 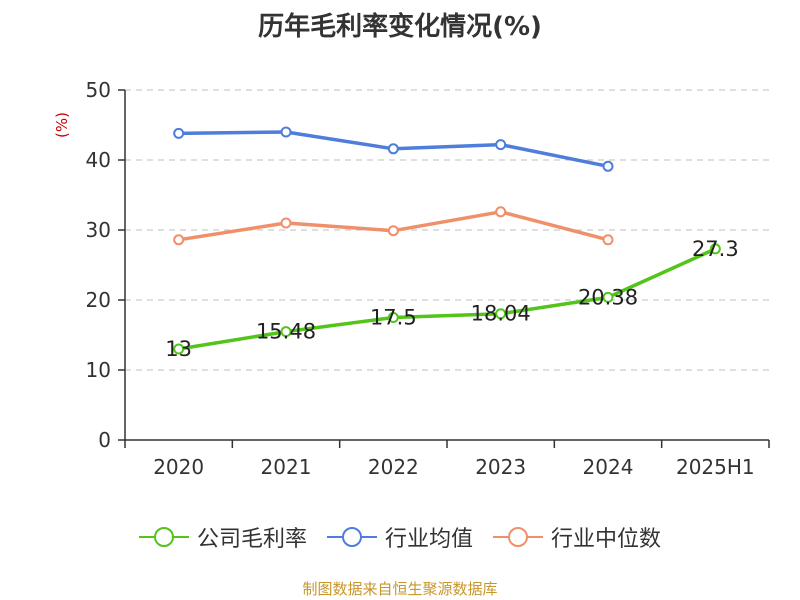 I want to click on x-tick-label: 2022, so click(x=393, y=467).